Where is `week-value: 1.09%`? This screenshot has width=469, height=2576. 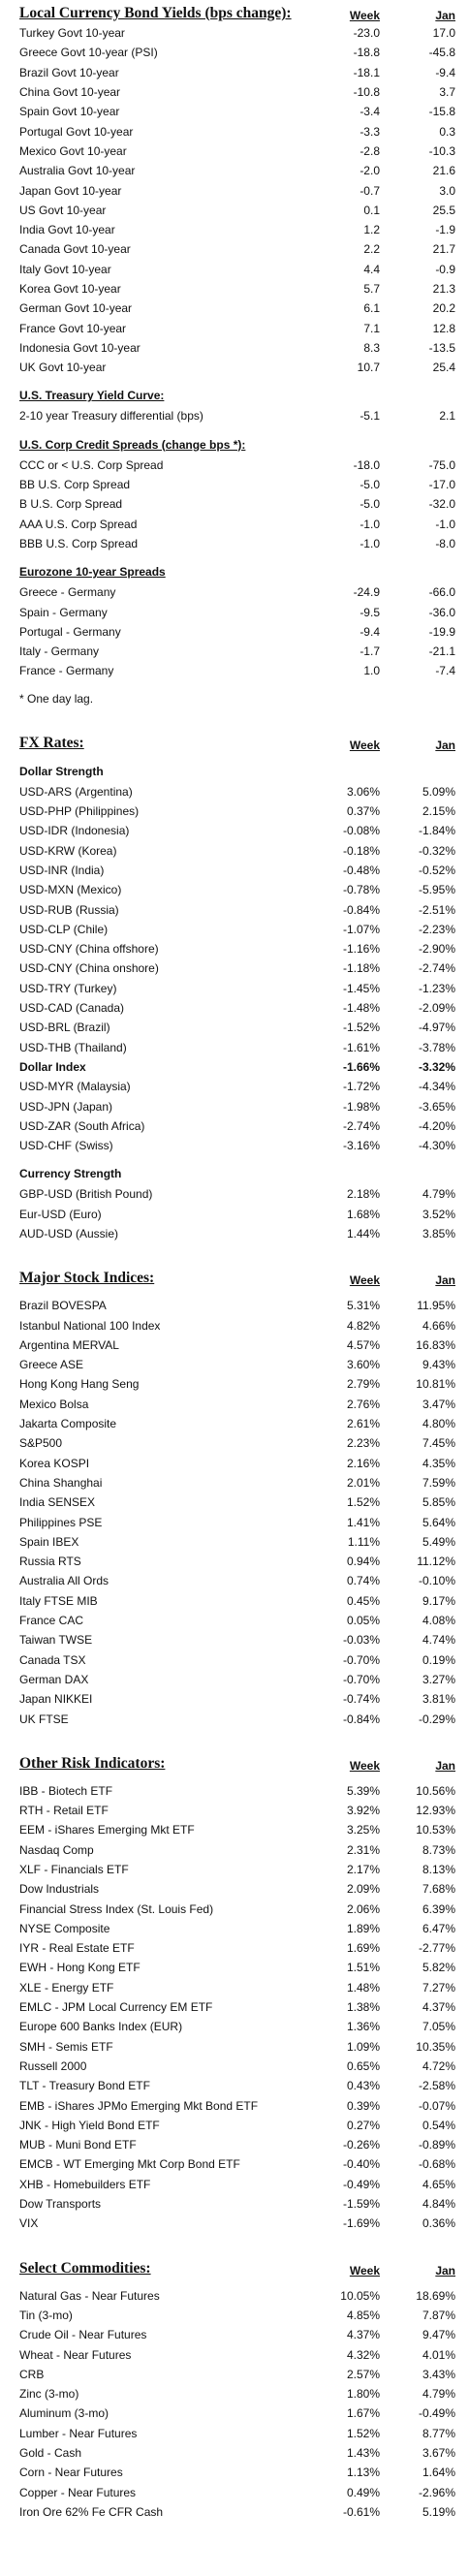
week-value: 1.09% is located at coordinates (363, 2046).